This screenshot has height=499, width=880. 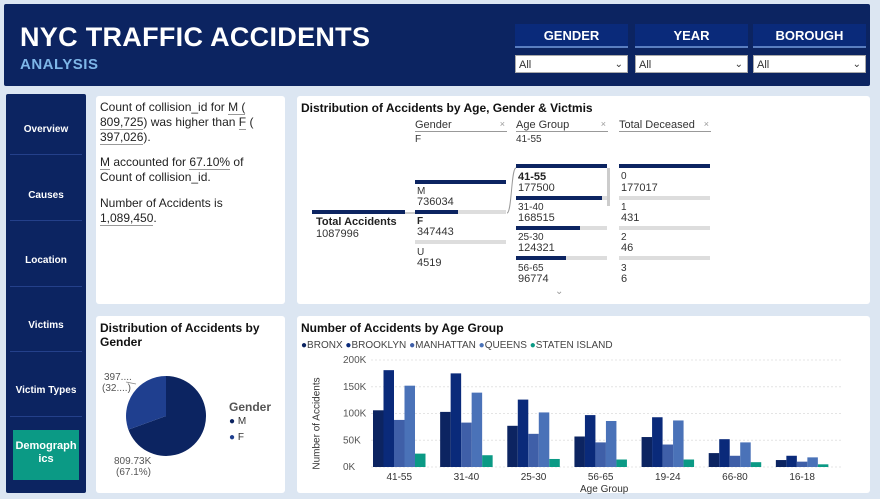 I want to click on age-31-40-label: 31-40, so click(x=531, y=207).